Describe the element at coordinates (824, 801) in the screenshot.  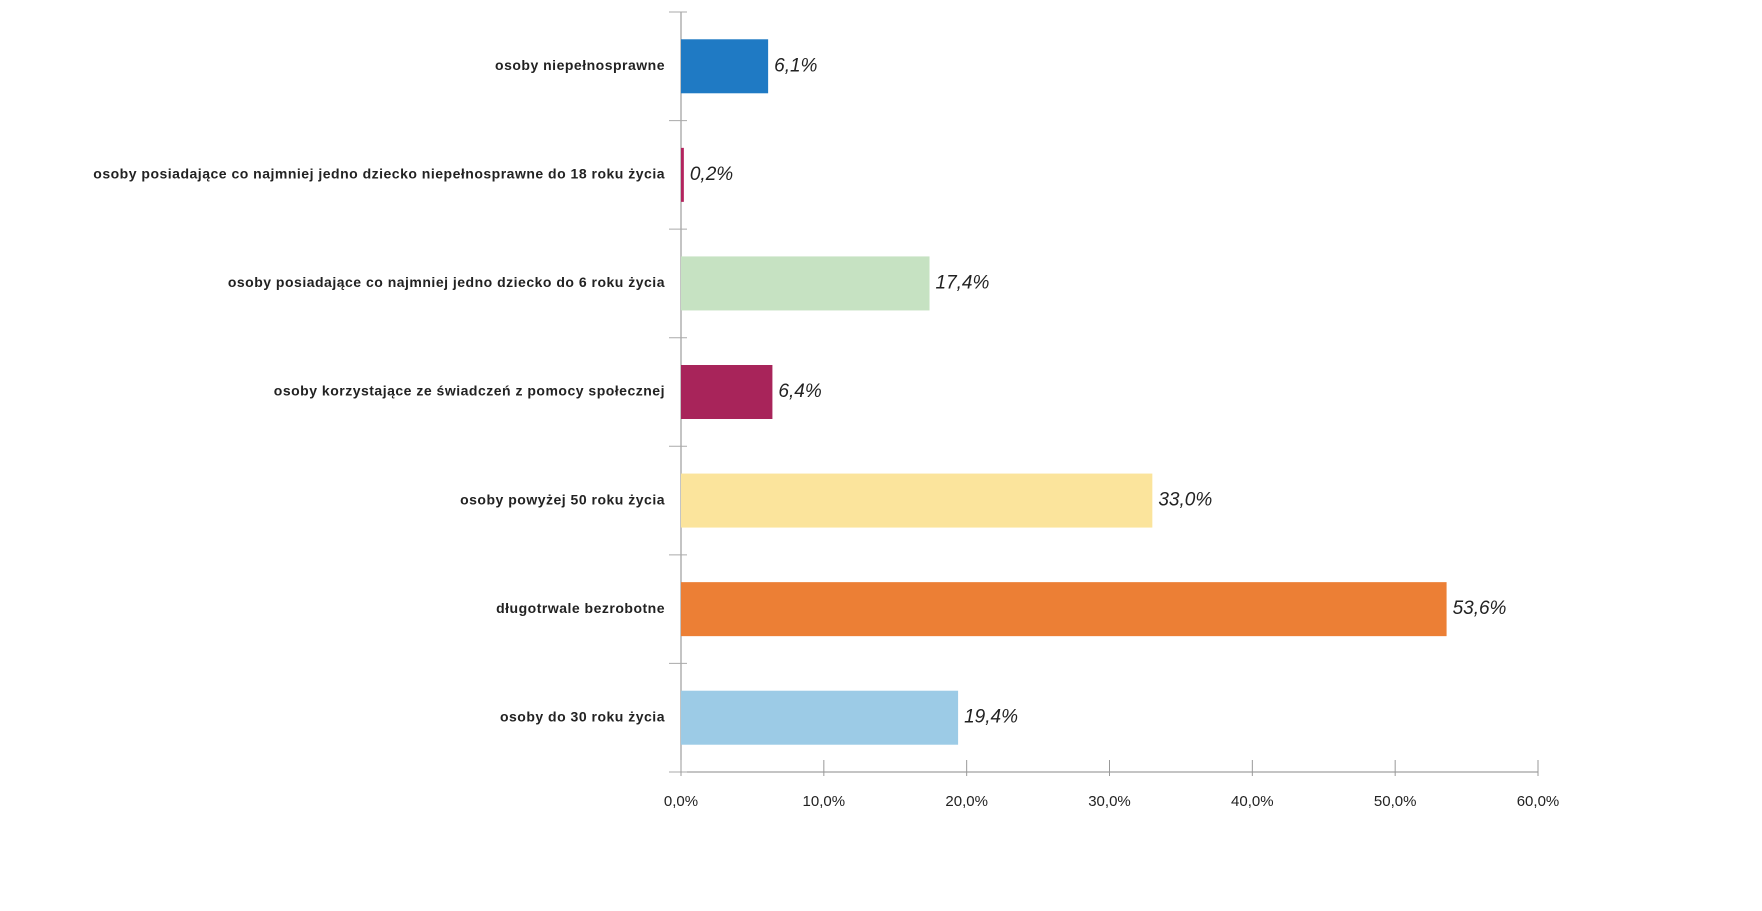
I see `x-tick-label: 10,0%` at that location.